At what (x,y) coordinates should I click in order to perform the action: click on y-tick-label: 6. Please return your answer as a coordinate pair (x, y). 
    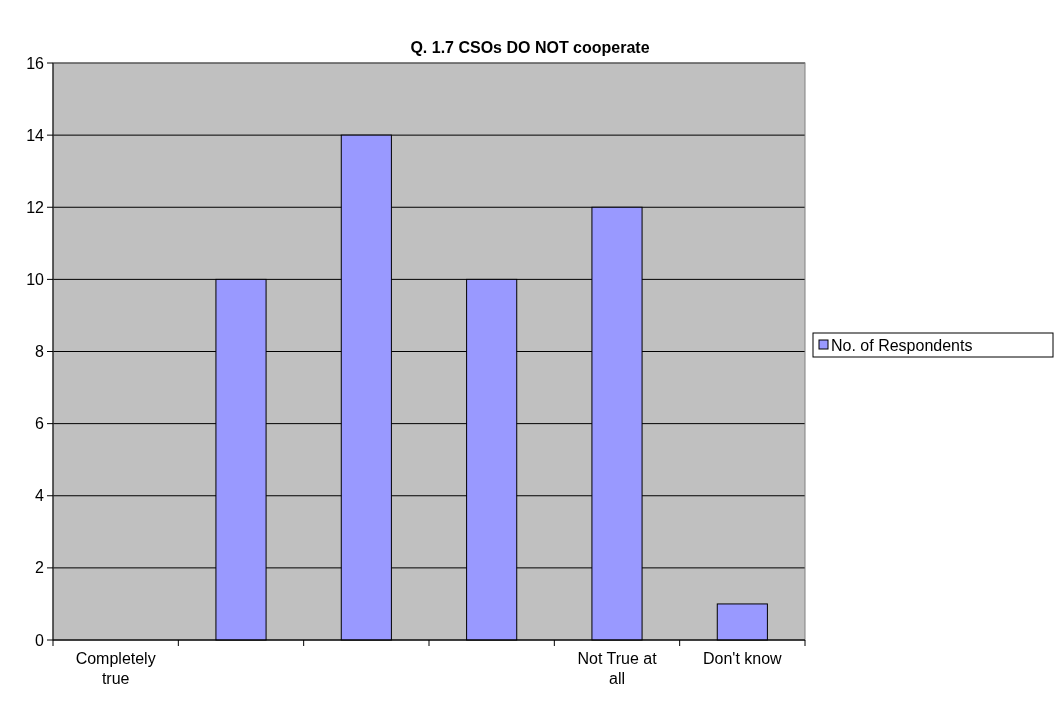
    Looking at the image, I should click on (40, 424).